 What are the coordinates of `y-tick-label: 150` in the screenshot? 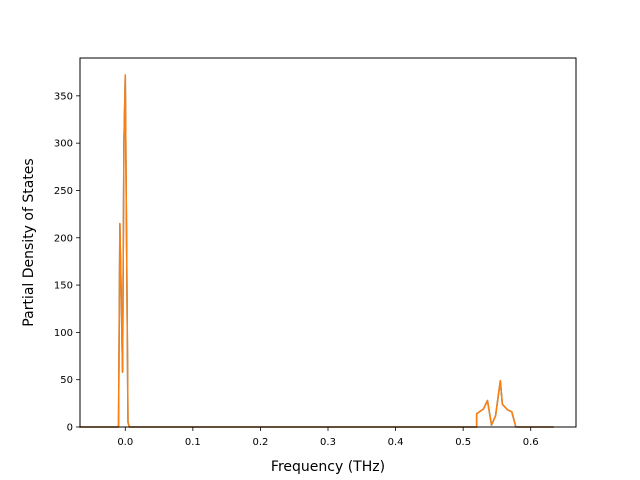 It's located at (63, 286).